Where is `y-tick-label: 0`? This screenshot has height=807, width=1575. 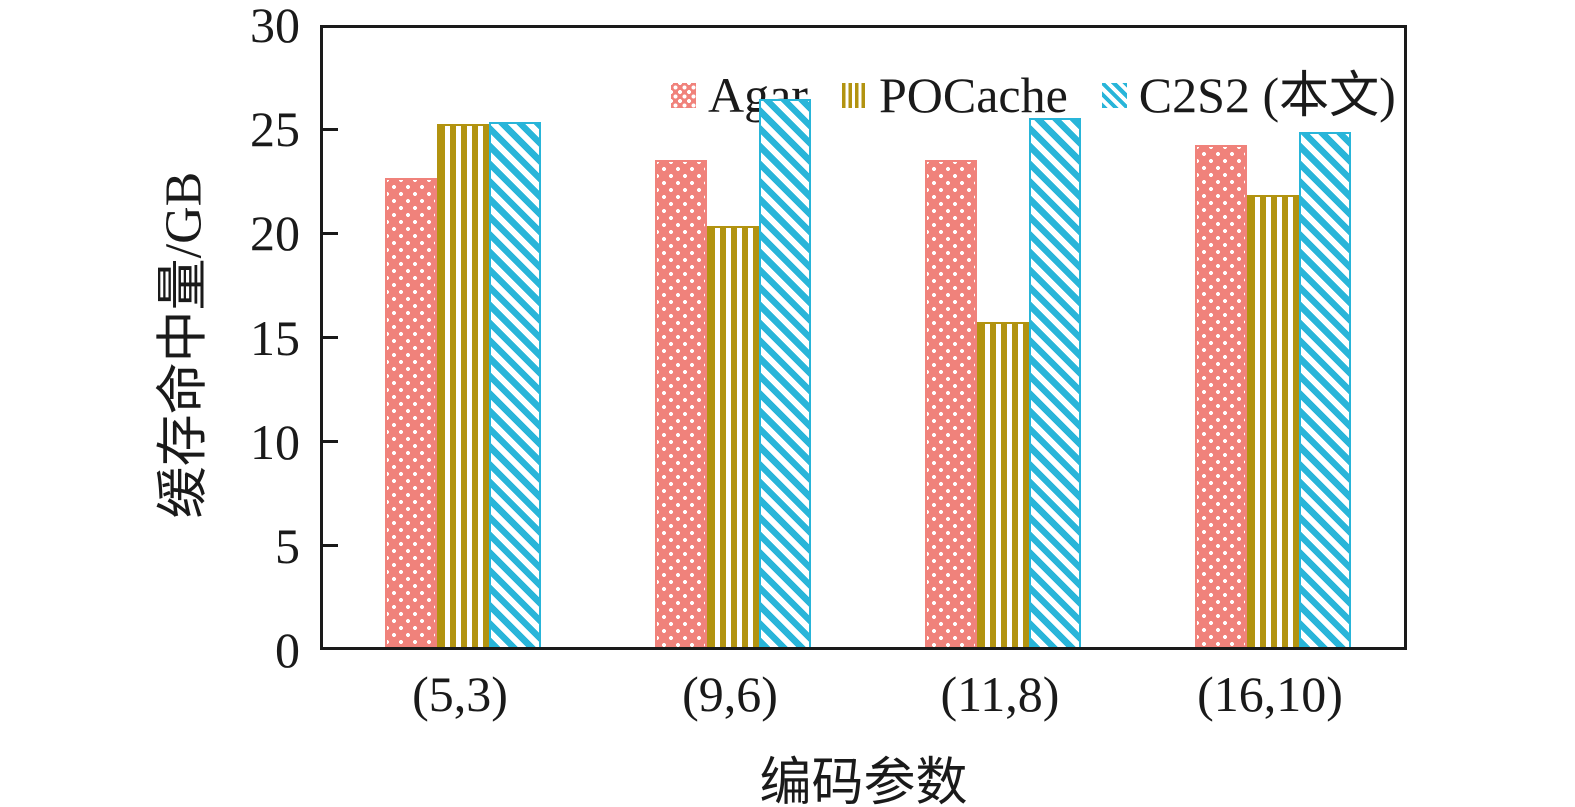
y-tick-label: 0 is located at coordinates (287, 650).